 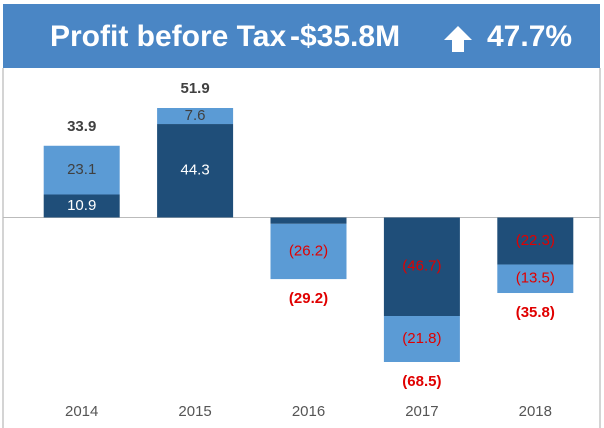 What do you see at coordinates (308, 411) in the screenshot?
I see `x-tick-label: 2016` at bounding box center [308, 411].